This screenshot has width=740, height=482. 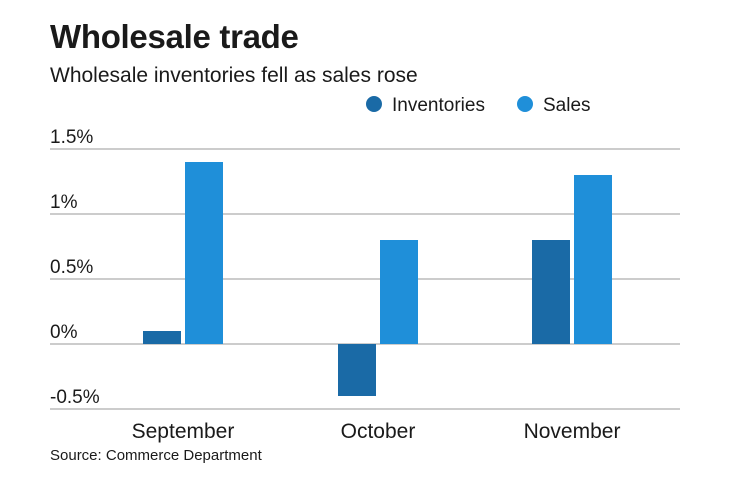 I want to click on bar-inventories-september, so click(x=162, y=337).